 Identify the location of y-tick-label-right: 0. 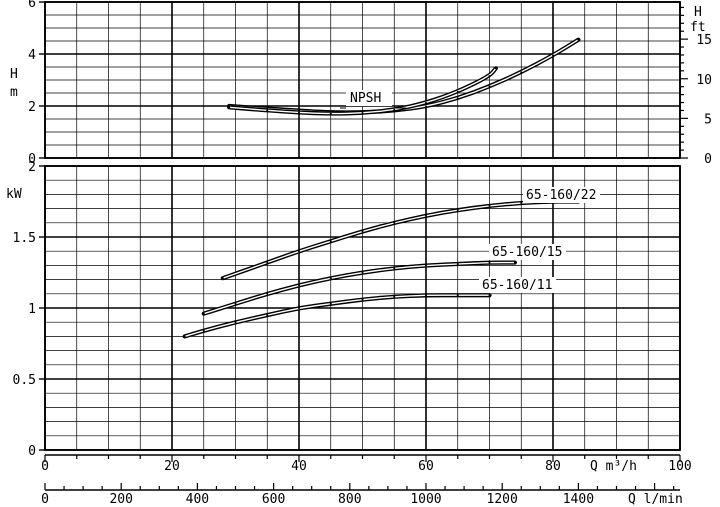
(708, 159).